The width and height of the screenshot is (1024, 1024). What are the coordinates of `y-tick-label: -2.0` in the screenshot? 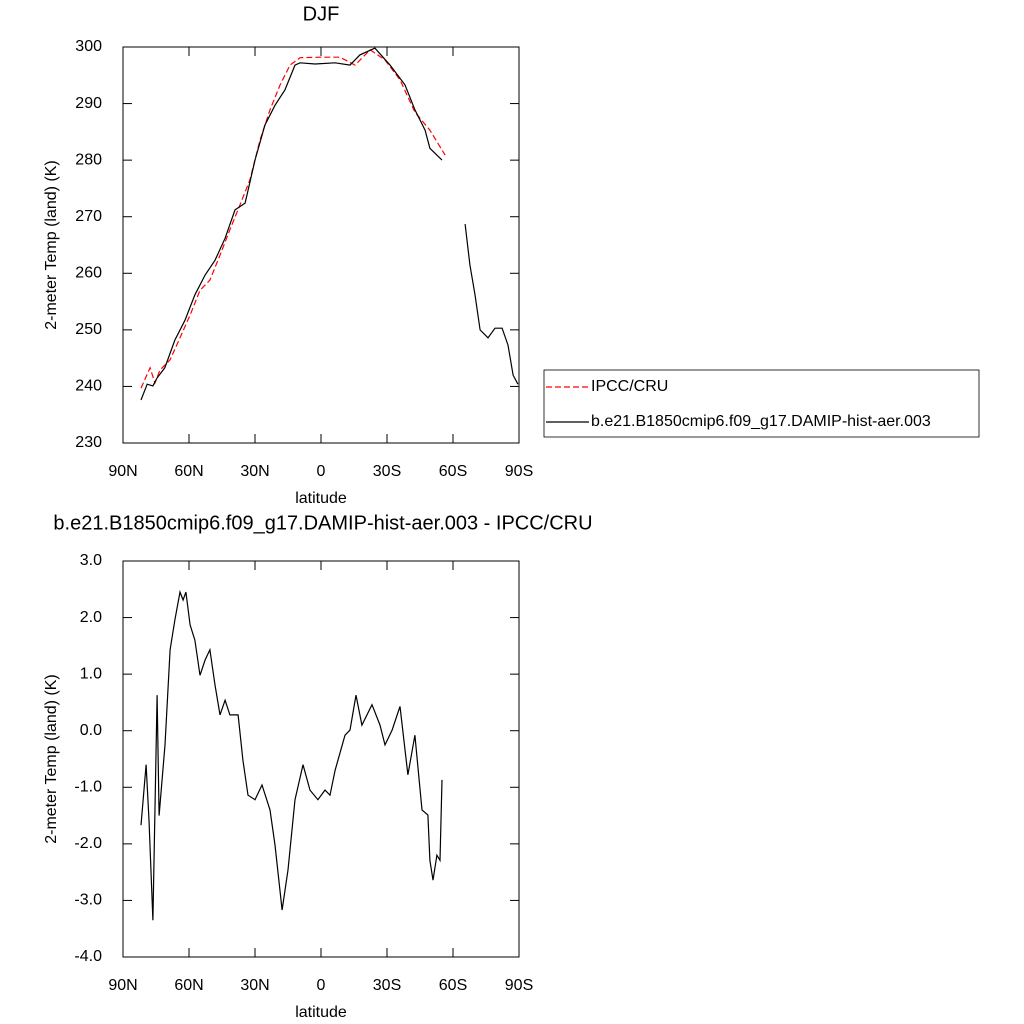 It's located at (88, 843).